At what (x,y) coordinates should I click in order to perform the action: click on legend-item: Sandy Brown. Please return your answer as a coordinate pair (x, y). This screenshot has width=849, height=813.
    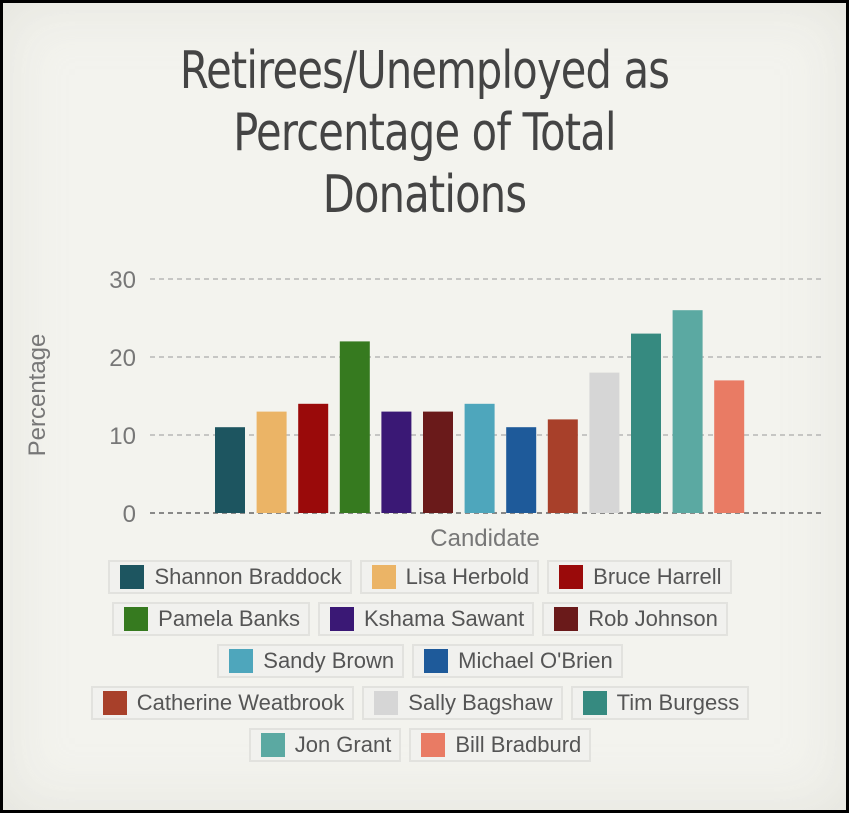
    Looking at the image, I should click on (311, 661).